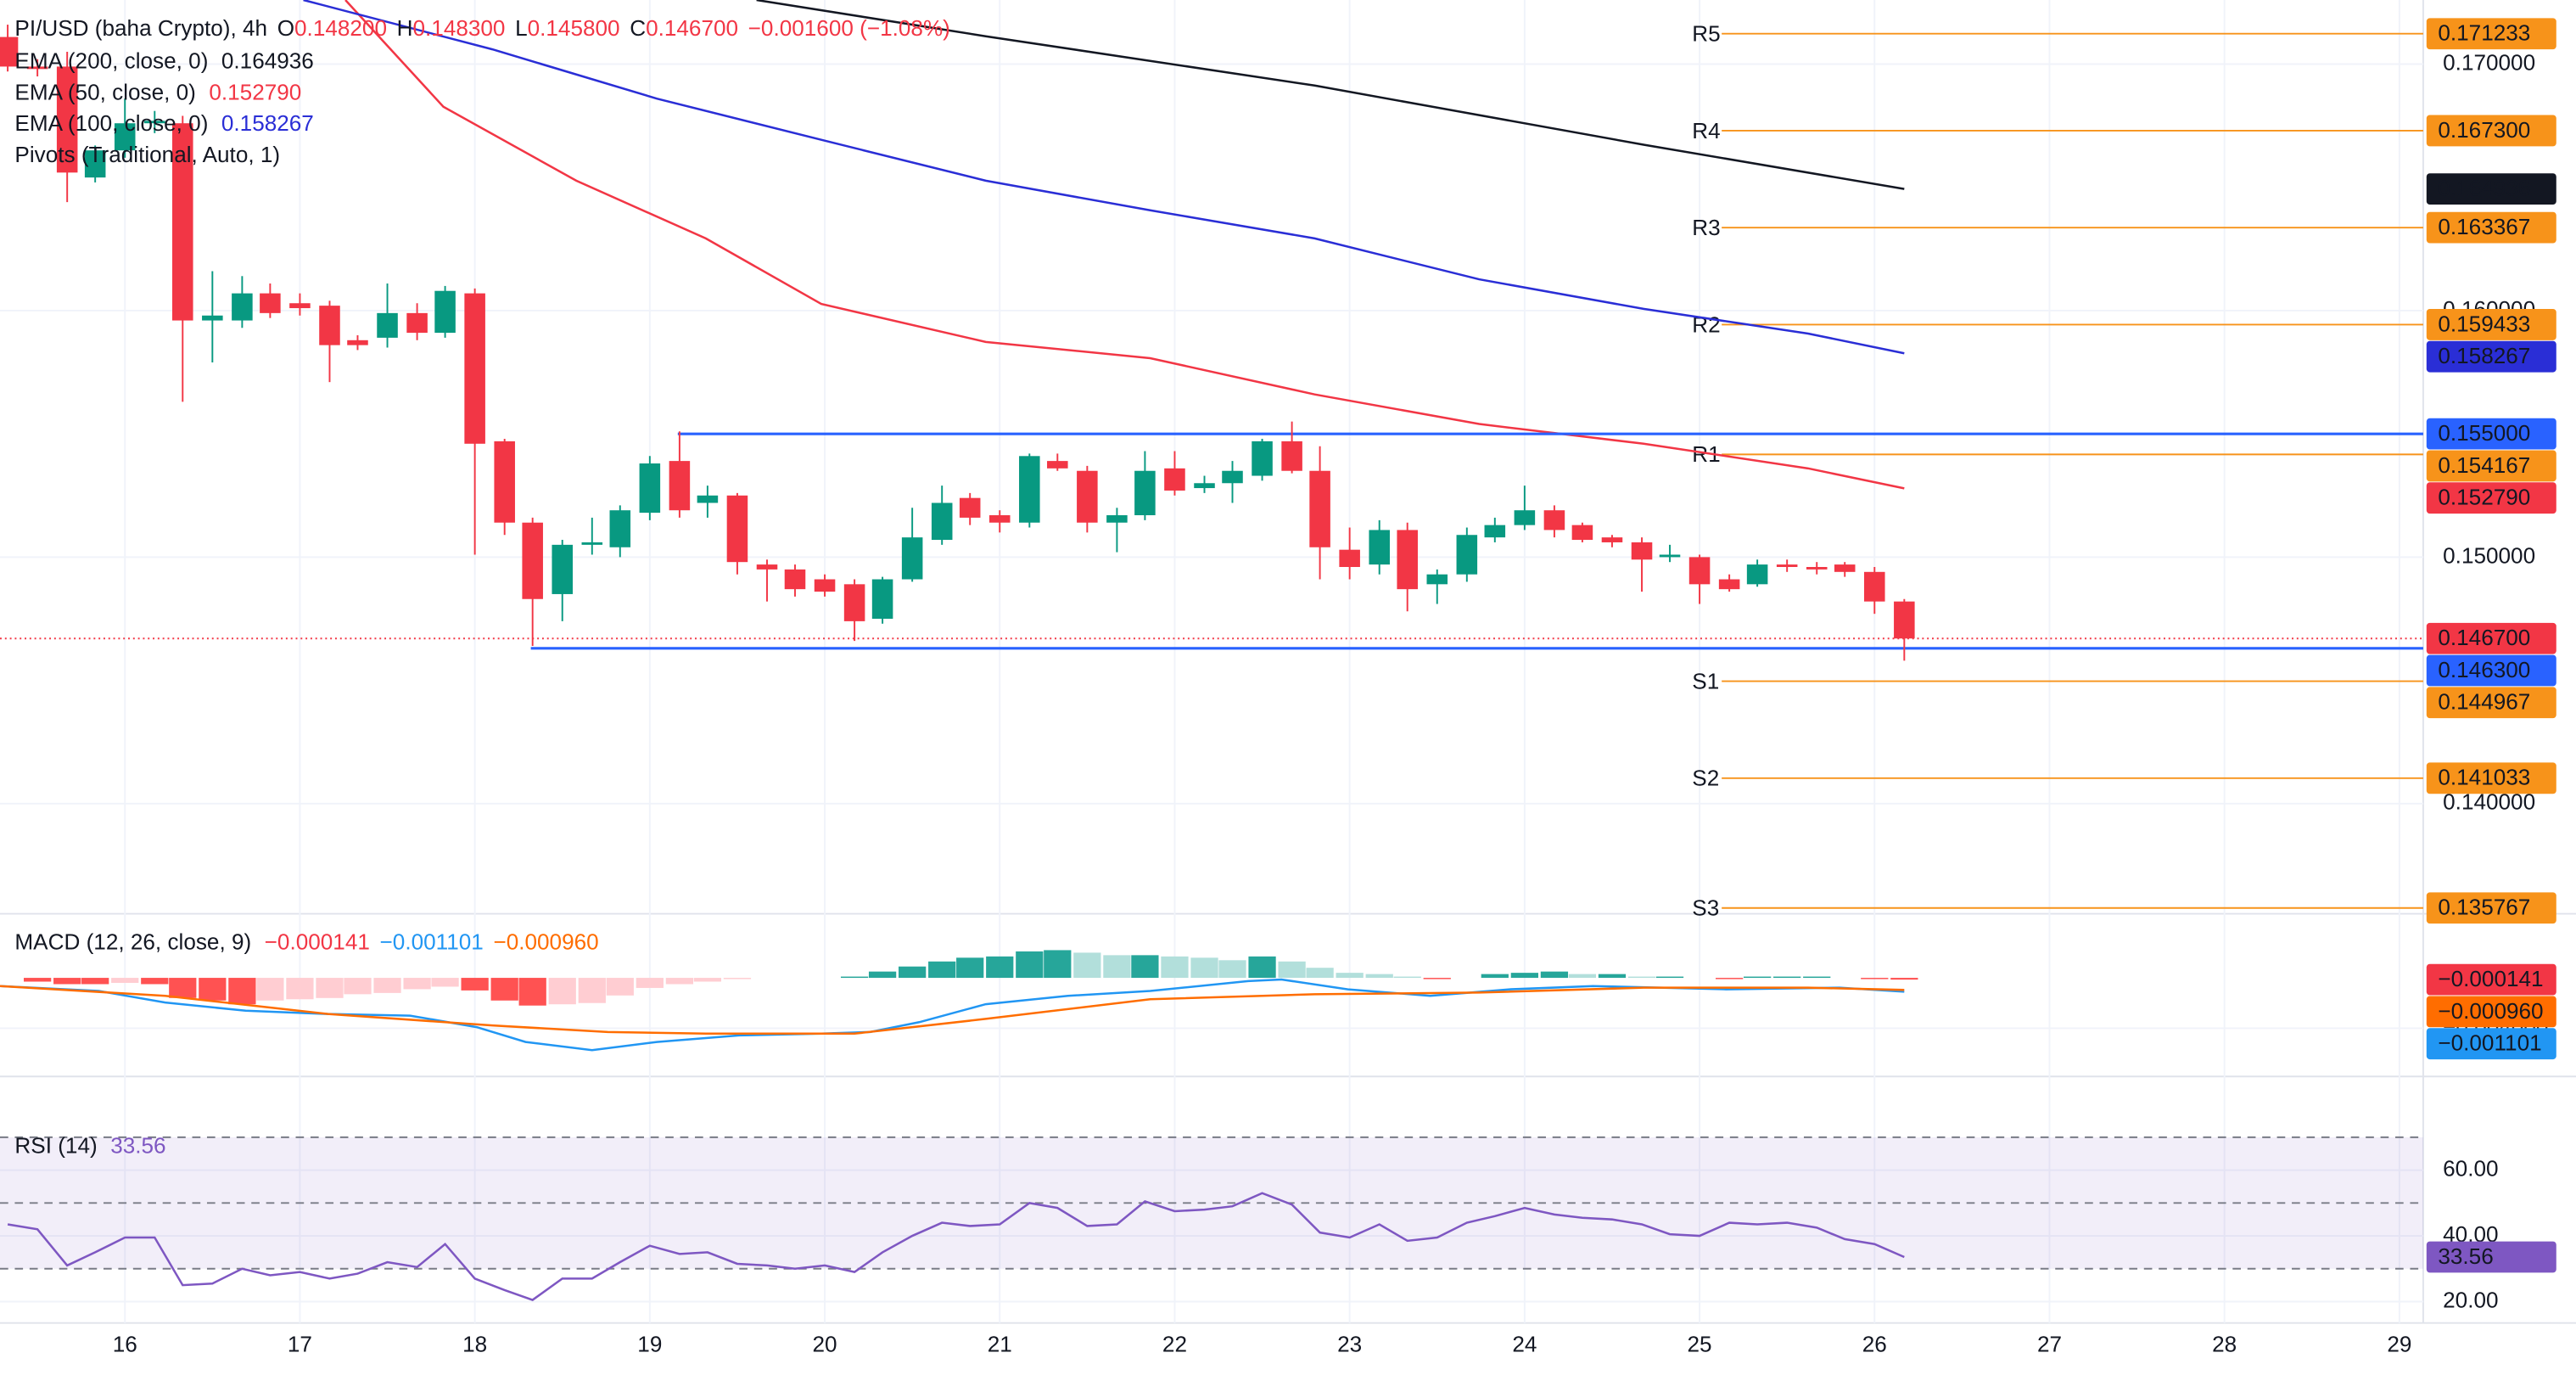  I want to click on price-badge-label: 0.144967, so click(2484, 702).